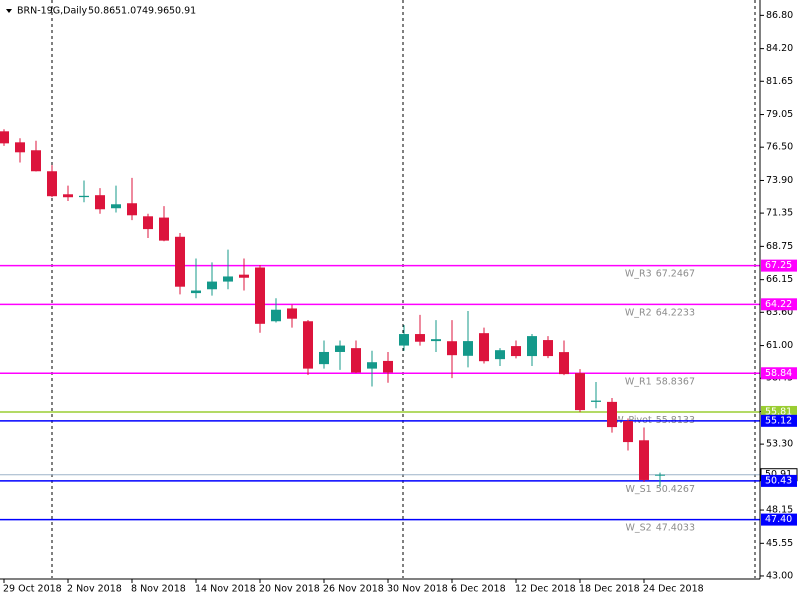 The image size is (800, 600). Describe the element at coordinates (778, 411) in the screenshot. I see `level-tag-label: 55.81` at that location.